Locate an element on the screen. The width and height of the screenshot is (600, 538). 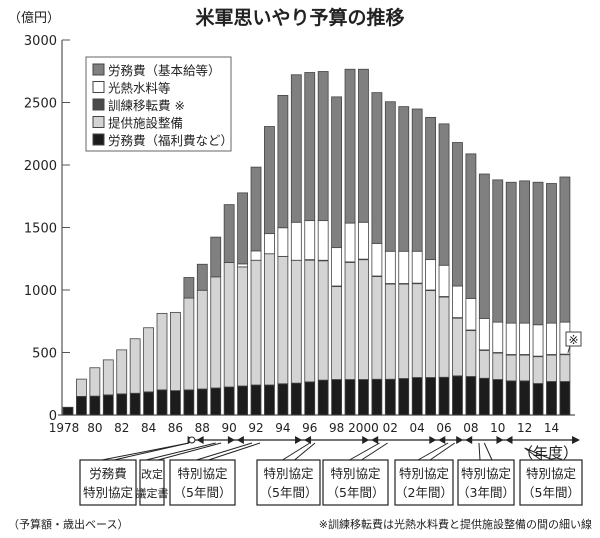
x-tick-label: 08 is located at coordinates (470, 428).